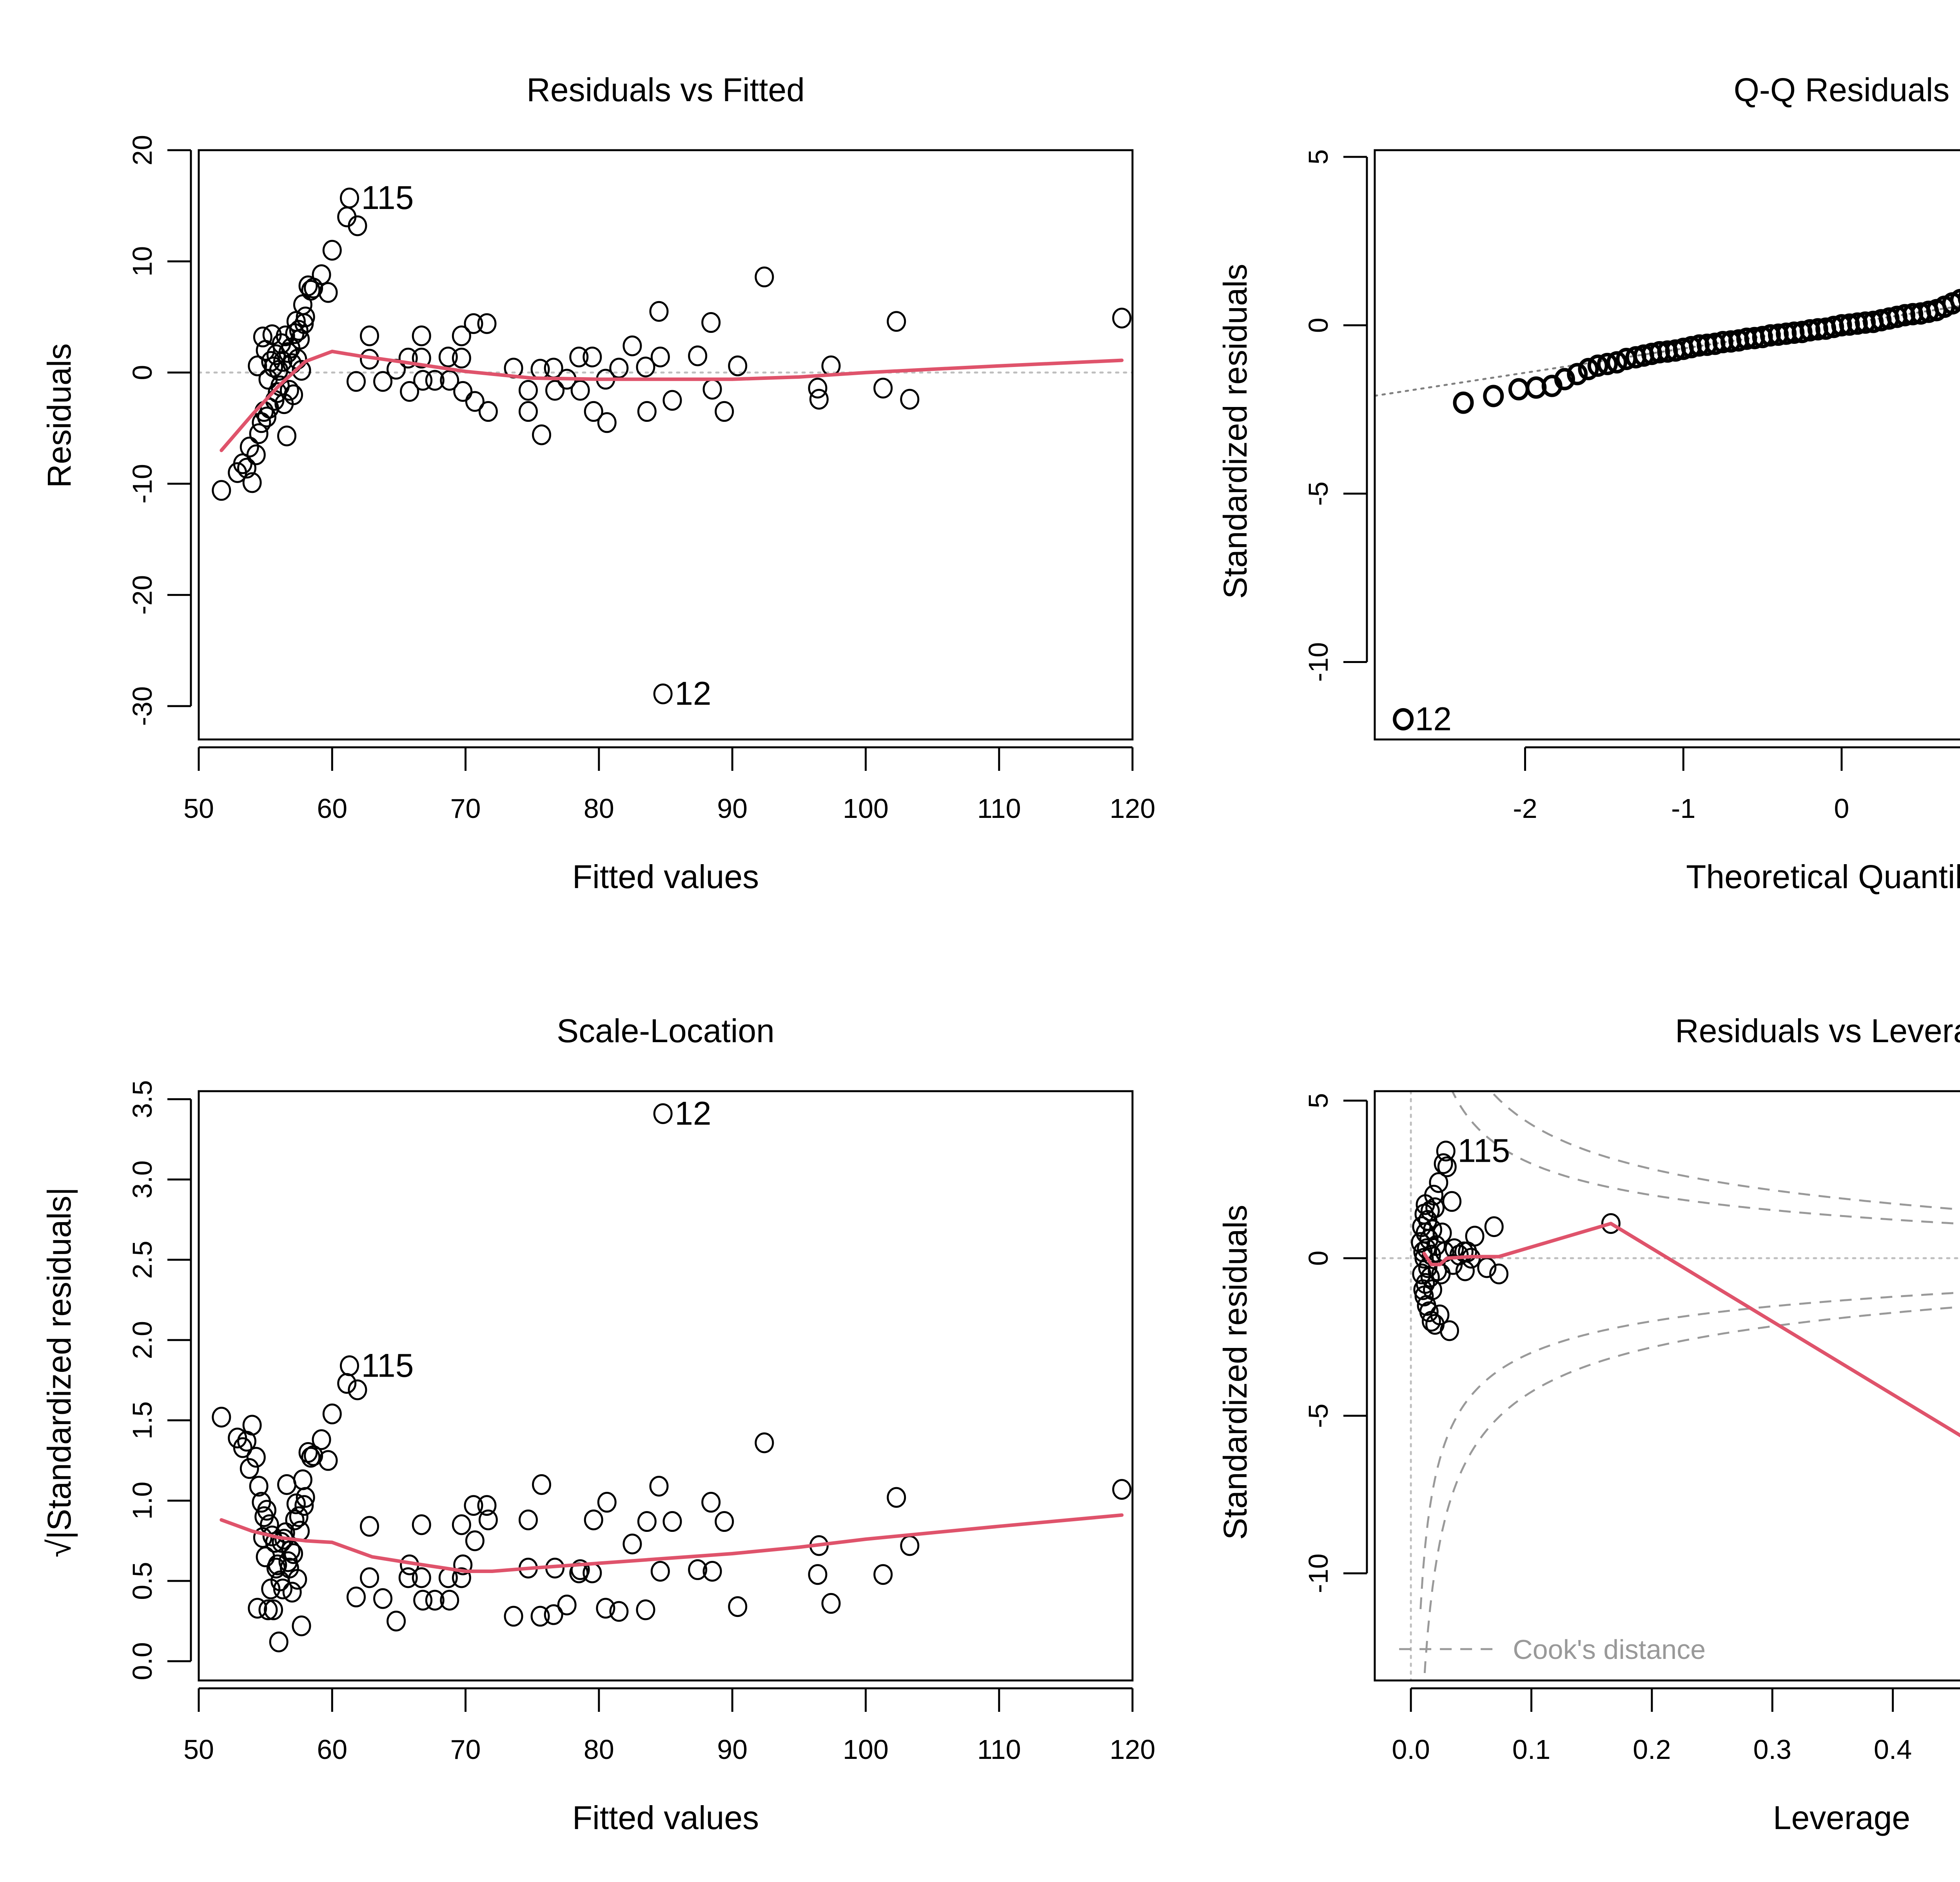 Image resolution: width=1960 pixels, height=1882 pixels. Describe the element at coordinates (1609, 1649) in the screenshot. I see `legend-label: Cook's distance` at that location.